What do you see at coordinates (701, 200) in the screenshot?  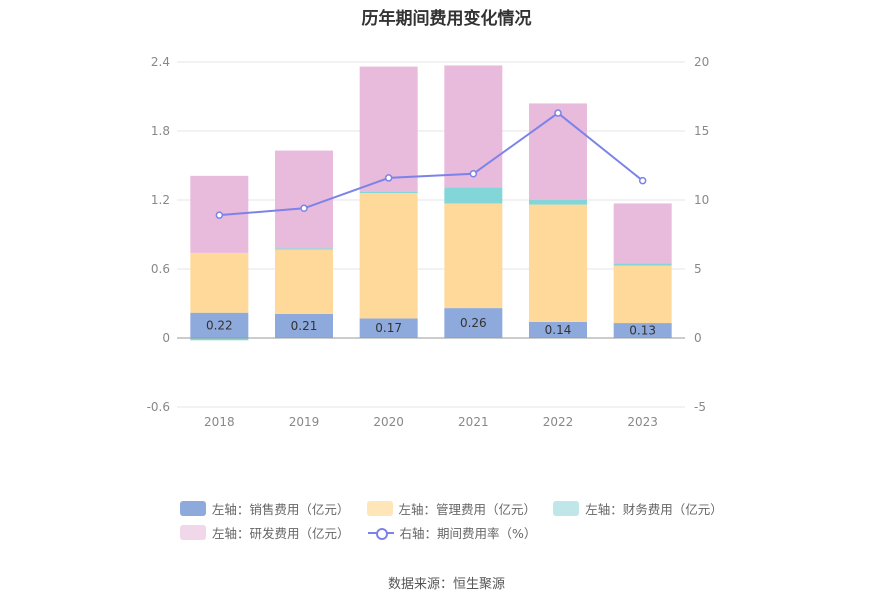 I see `right-axis-tick-label: 10` at bounding box center [701, 200].